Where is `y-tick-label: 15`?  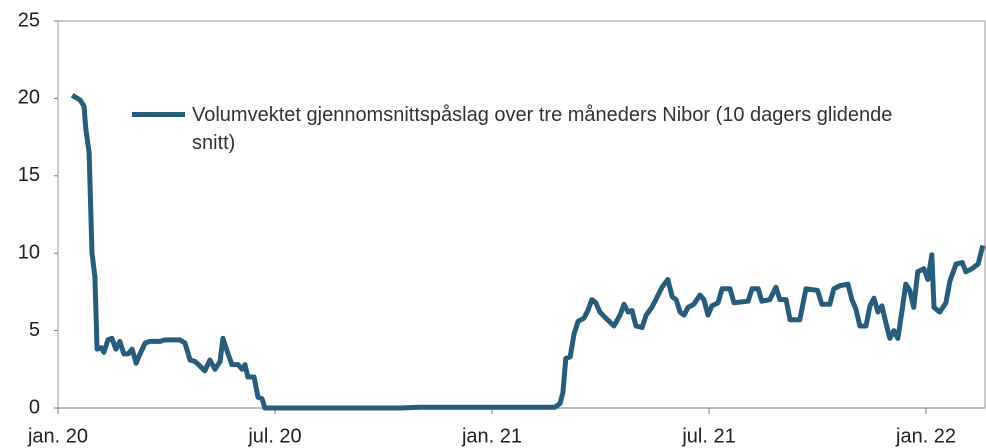 y-tick-label: 15 is located at coordinates (29, 175).